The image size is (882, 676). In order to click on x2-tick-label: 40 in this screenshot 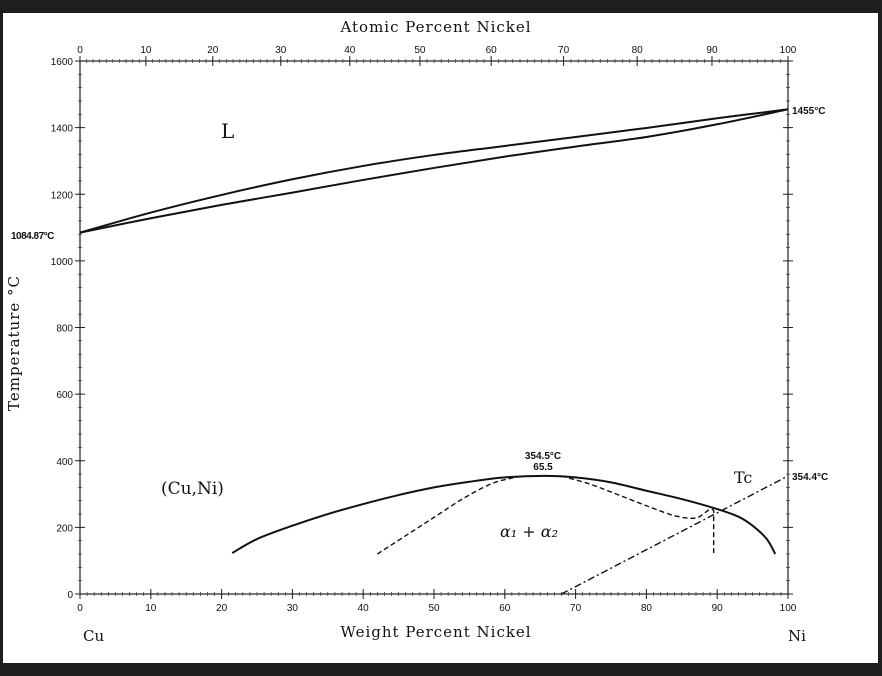, I will do `click(350, 50)`.